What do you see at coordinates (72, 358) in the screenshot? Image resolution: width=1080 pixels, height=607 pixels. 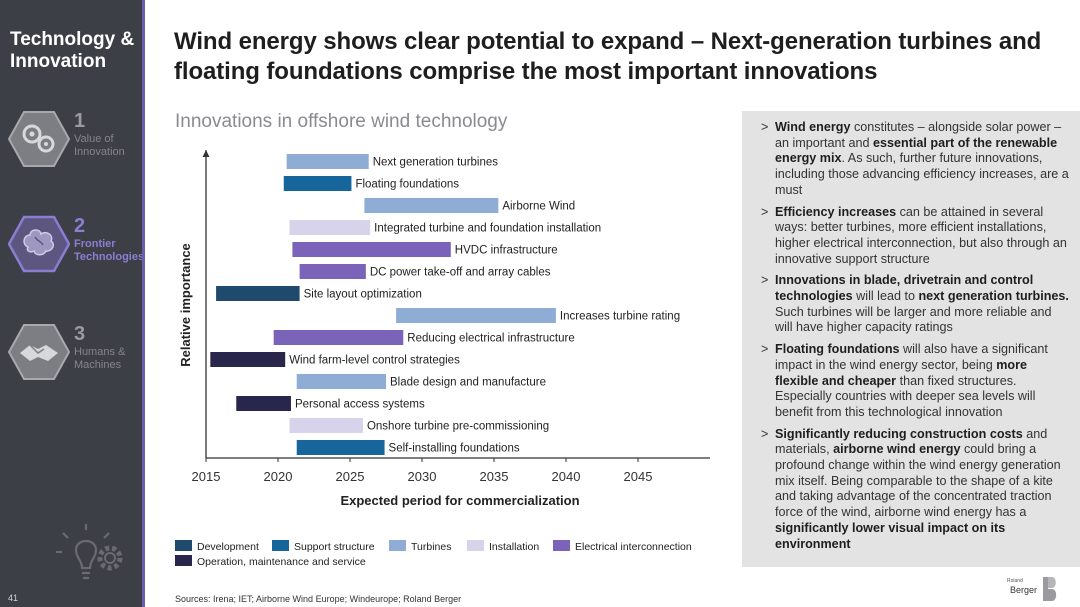 I see `sidebar-item-humans-machines: 3 Humans & Machines` at bounding box center [72, 358].